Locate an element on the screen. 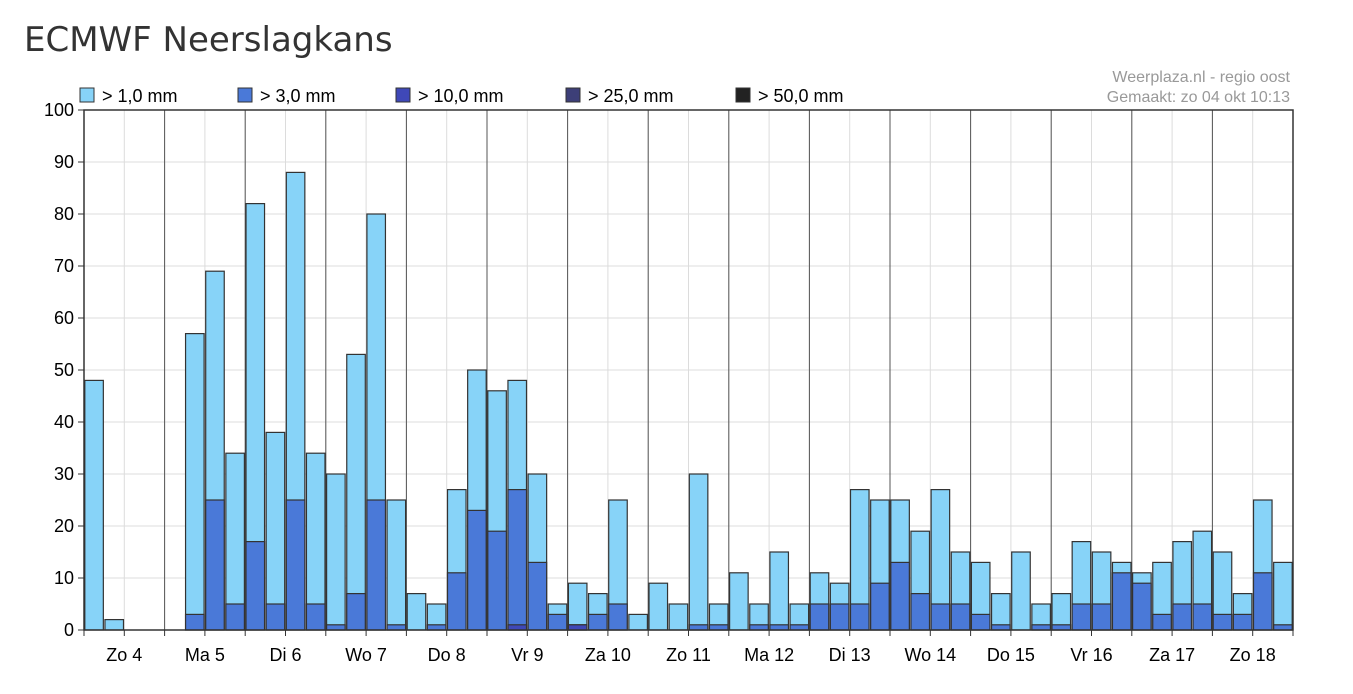  credit-timestamp: Gemaakt: zo 04 okt 10:13 is located at coordinates (1198, 97).